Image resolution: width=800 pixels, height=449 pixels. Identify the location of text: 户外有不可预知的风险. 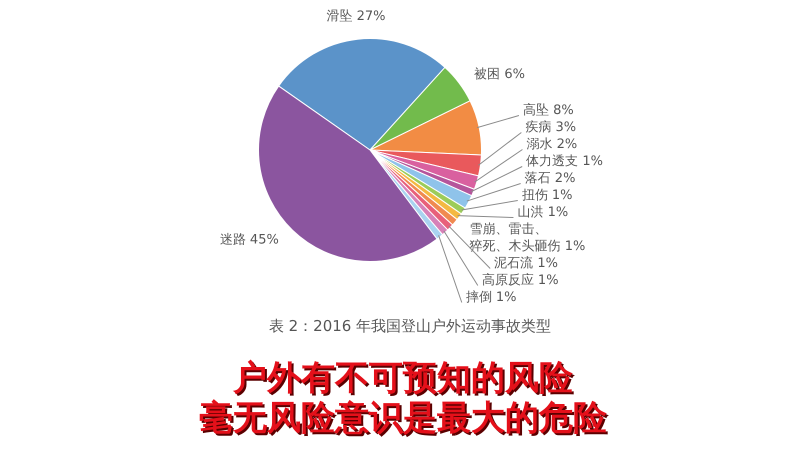
(403, 378).